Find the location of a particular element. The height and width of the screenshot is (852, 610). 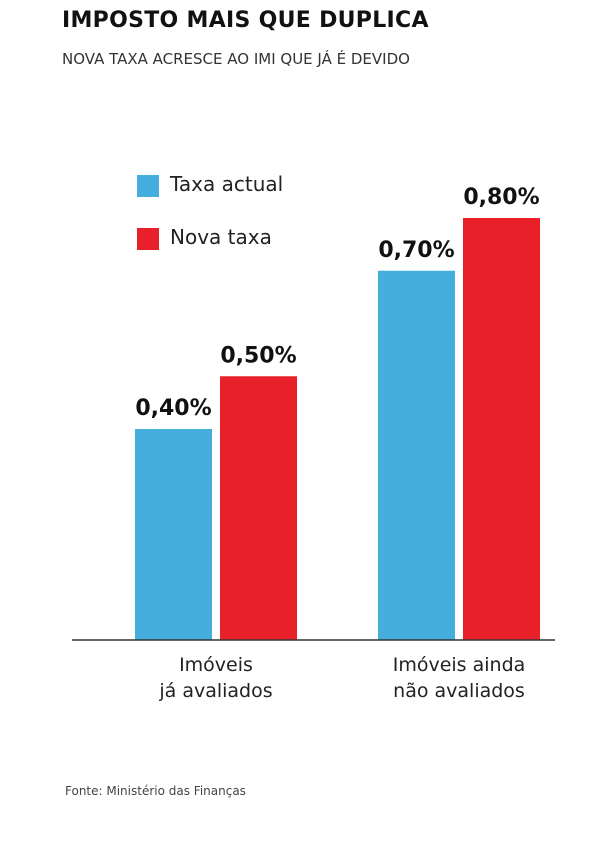

source-note: Fonte: Ministério das Finanças is located at coordinates (155, 791).